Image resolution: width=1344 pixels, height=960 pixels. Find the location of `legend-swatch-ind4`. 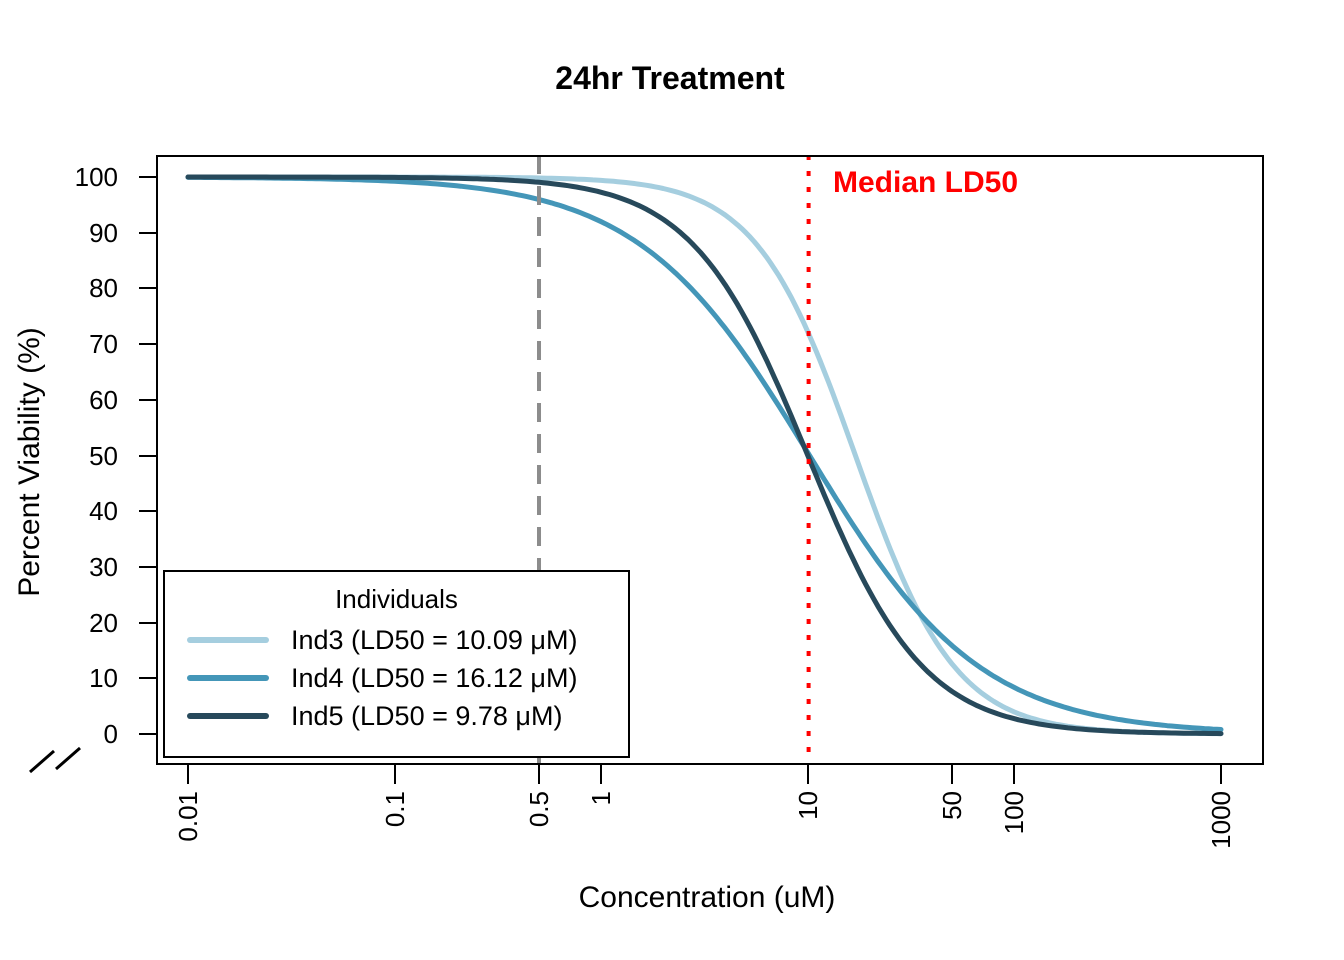

legend-swatch-ind4 is located at coordinates (228, 678).